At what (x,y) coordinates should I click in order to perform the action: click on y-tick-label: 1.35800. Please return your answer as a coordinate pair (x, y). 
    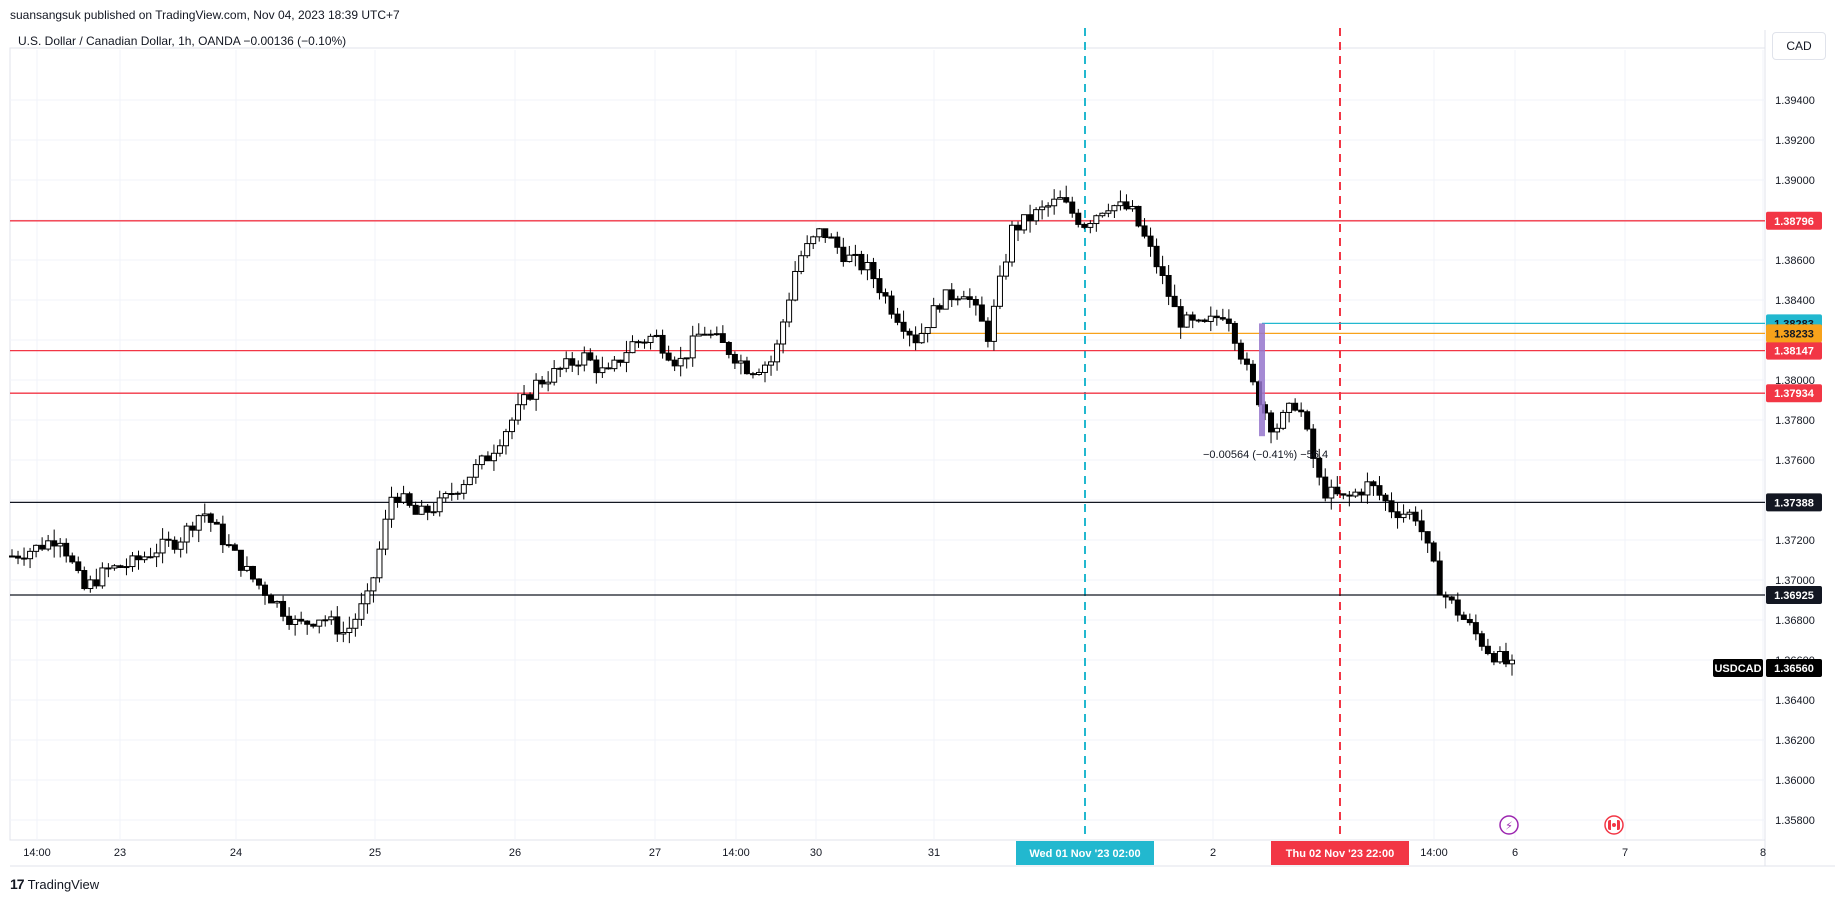
    Looking at the image, I should click on (1795, 821).